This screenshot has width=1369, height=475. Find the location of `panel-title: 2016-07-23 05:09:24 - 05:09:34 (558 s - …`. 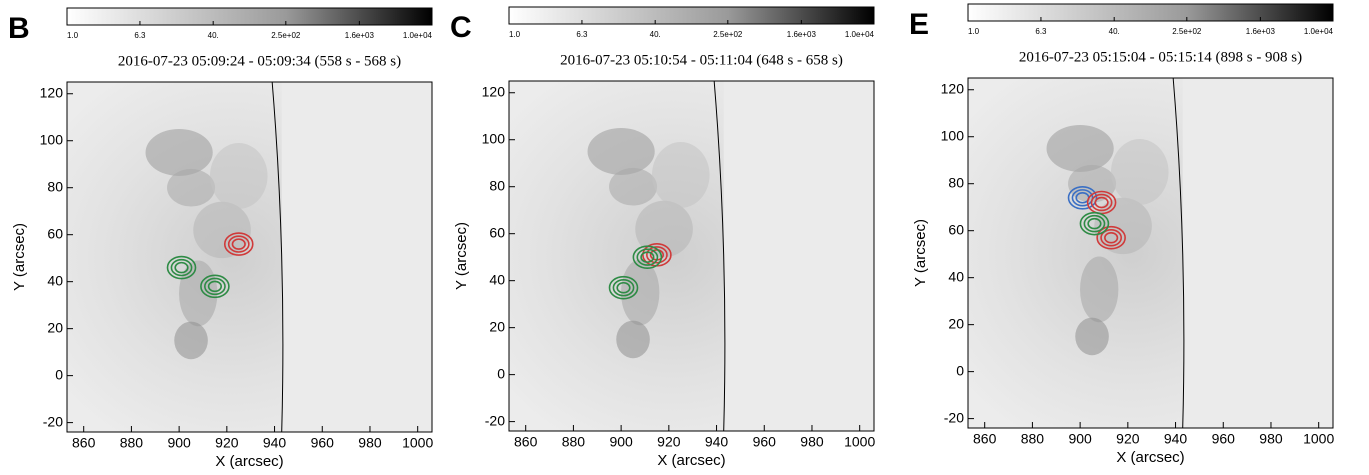

panel-title: 2016-07-23 05:09:24 - 05:09:34 (558 s - … is located at coordinates (259, 61).